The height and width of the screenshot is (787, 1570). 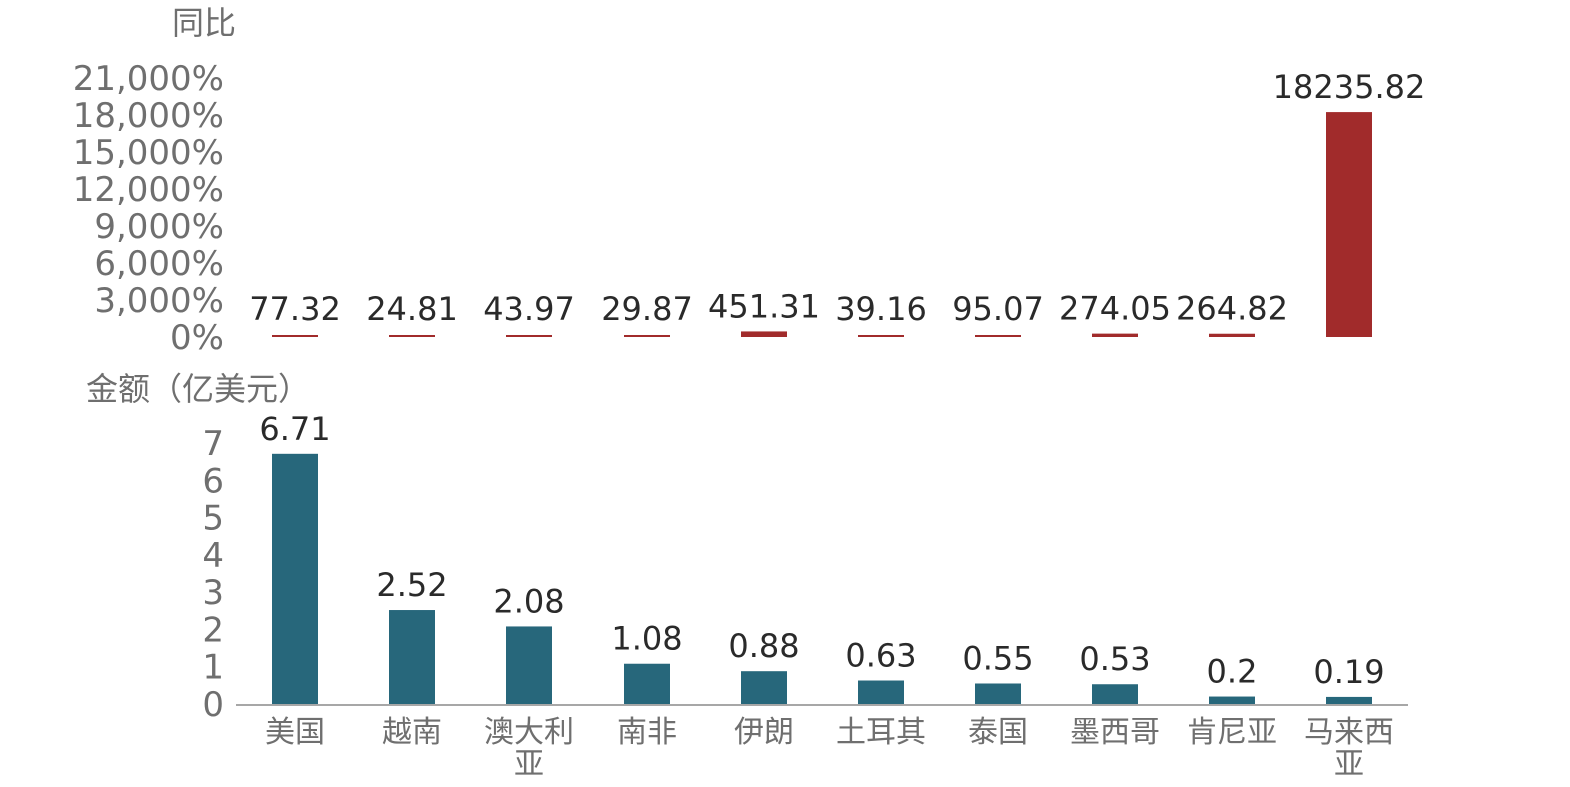 I want to click on amount-data-label: 6.71, so click(x=294, y=429).